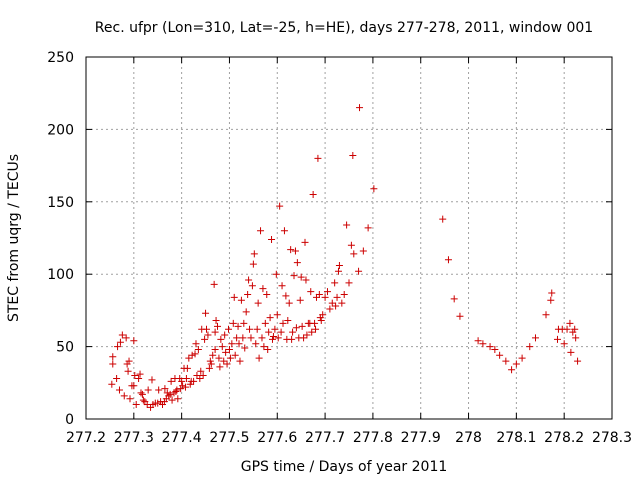 The image size is (640, 480). I want to click on x-tick-label: 277.5, so click(229, 438).